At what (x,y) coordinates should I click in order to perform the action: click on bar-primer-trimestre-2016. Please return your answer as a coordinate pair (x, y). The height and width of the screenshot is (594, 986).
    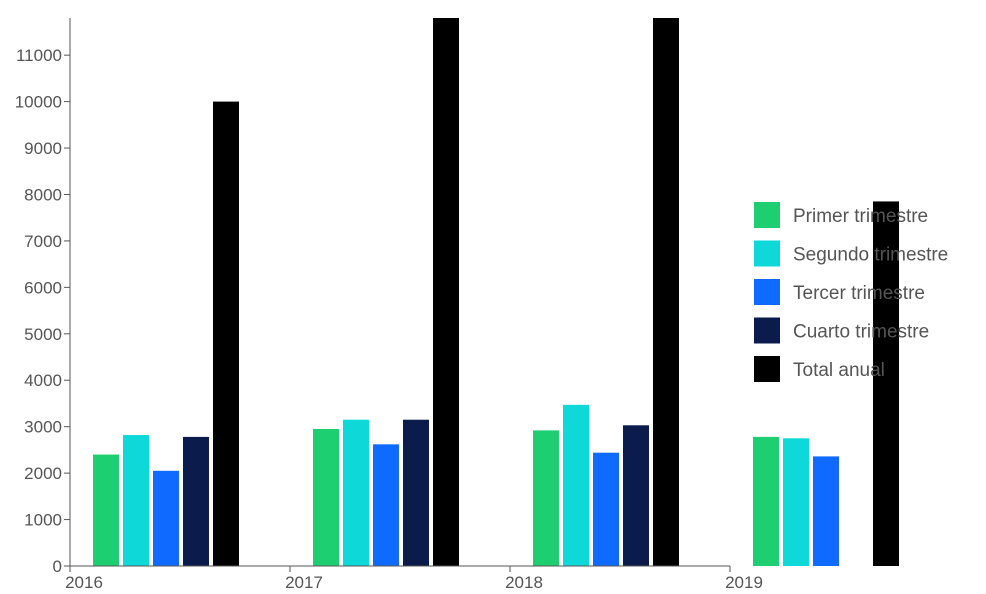
    Looking at the image, I should click on (106, 510).